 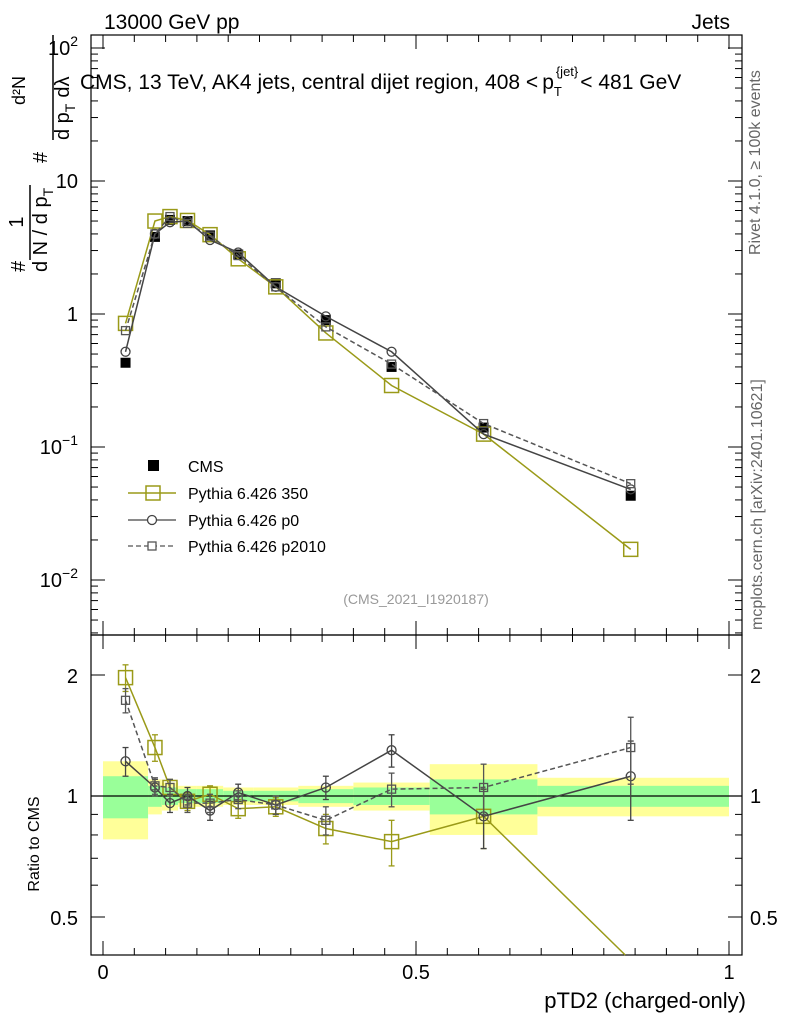 I want to click on y-title-hash: #, so click(x=19, y=266).